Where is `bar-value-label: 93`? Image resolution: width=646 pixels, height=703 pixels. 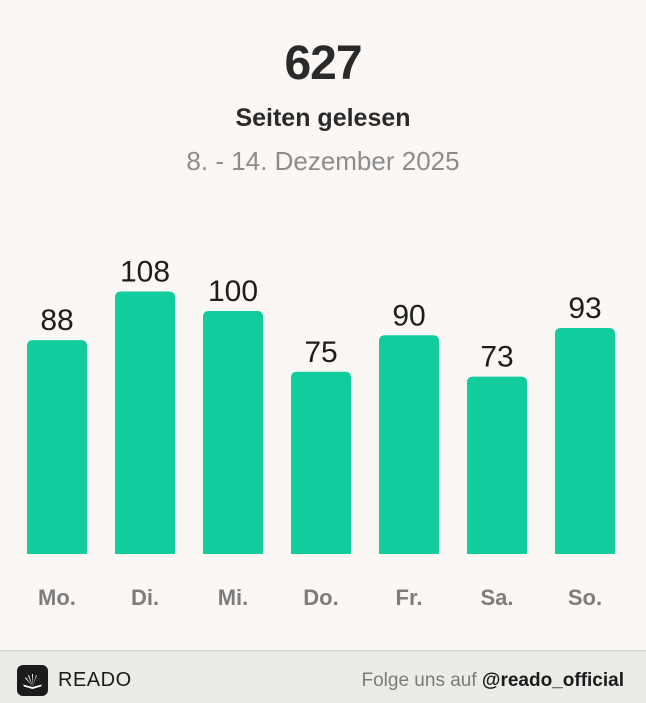
bar-value-label: 93 is located at coordinates (584, 308).